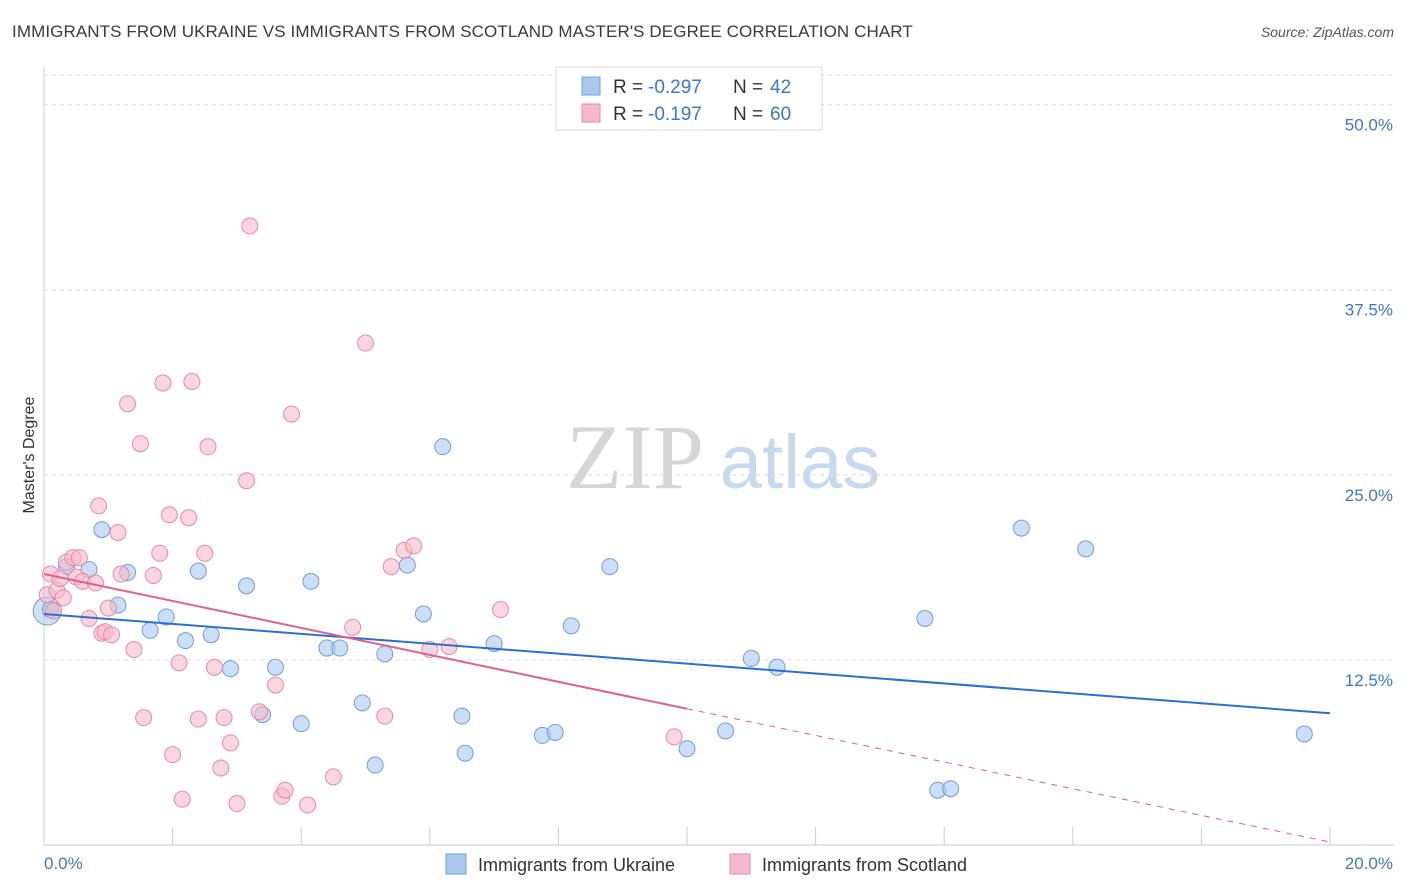 The image size is (1406, 892). Describe the element at coordinates (1369, 125) in the screenshot. I see `y-tick-label: 50.0%` at that location.